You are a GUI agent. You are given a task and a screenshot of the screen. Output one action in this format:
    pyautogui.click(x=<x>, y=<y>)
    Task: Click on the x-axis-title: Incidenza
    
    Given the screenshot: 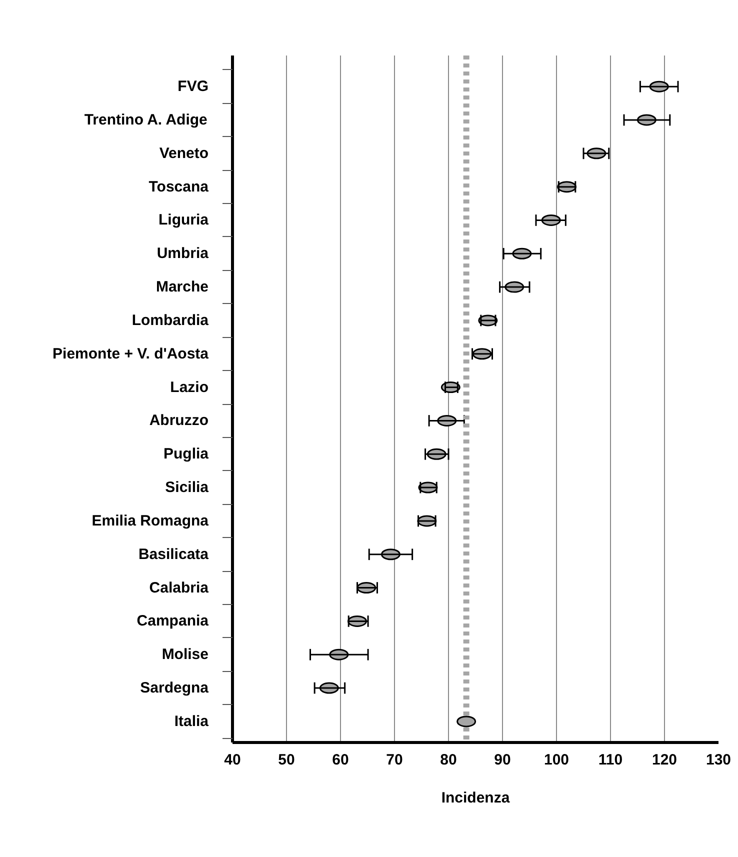 What is the action you would take?
    pyautogui.click(x=475, y=798)
    